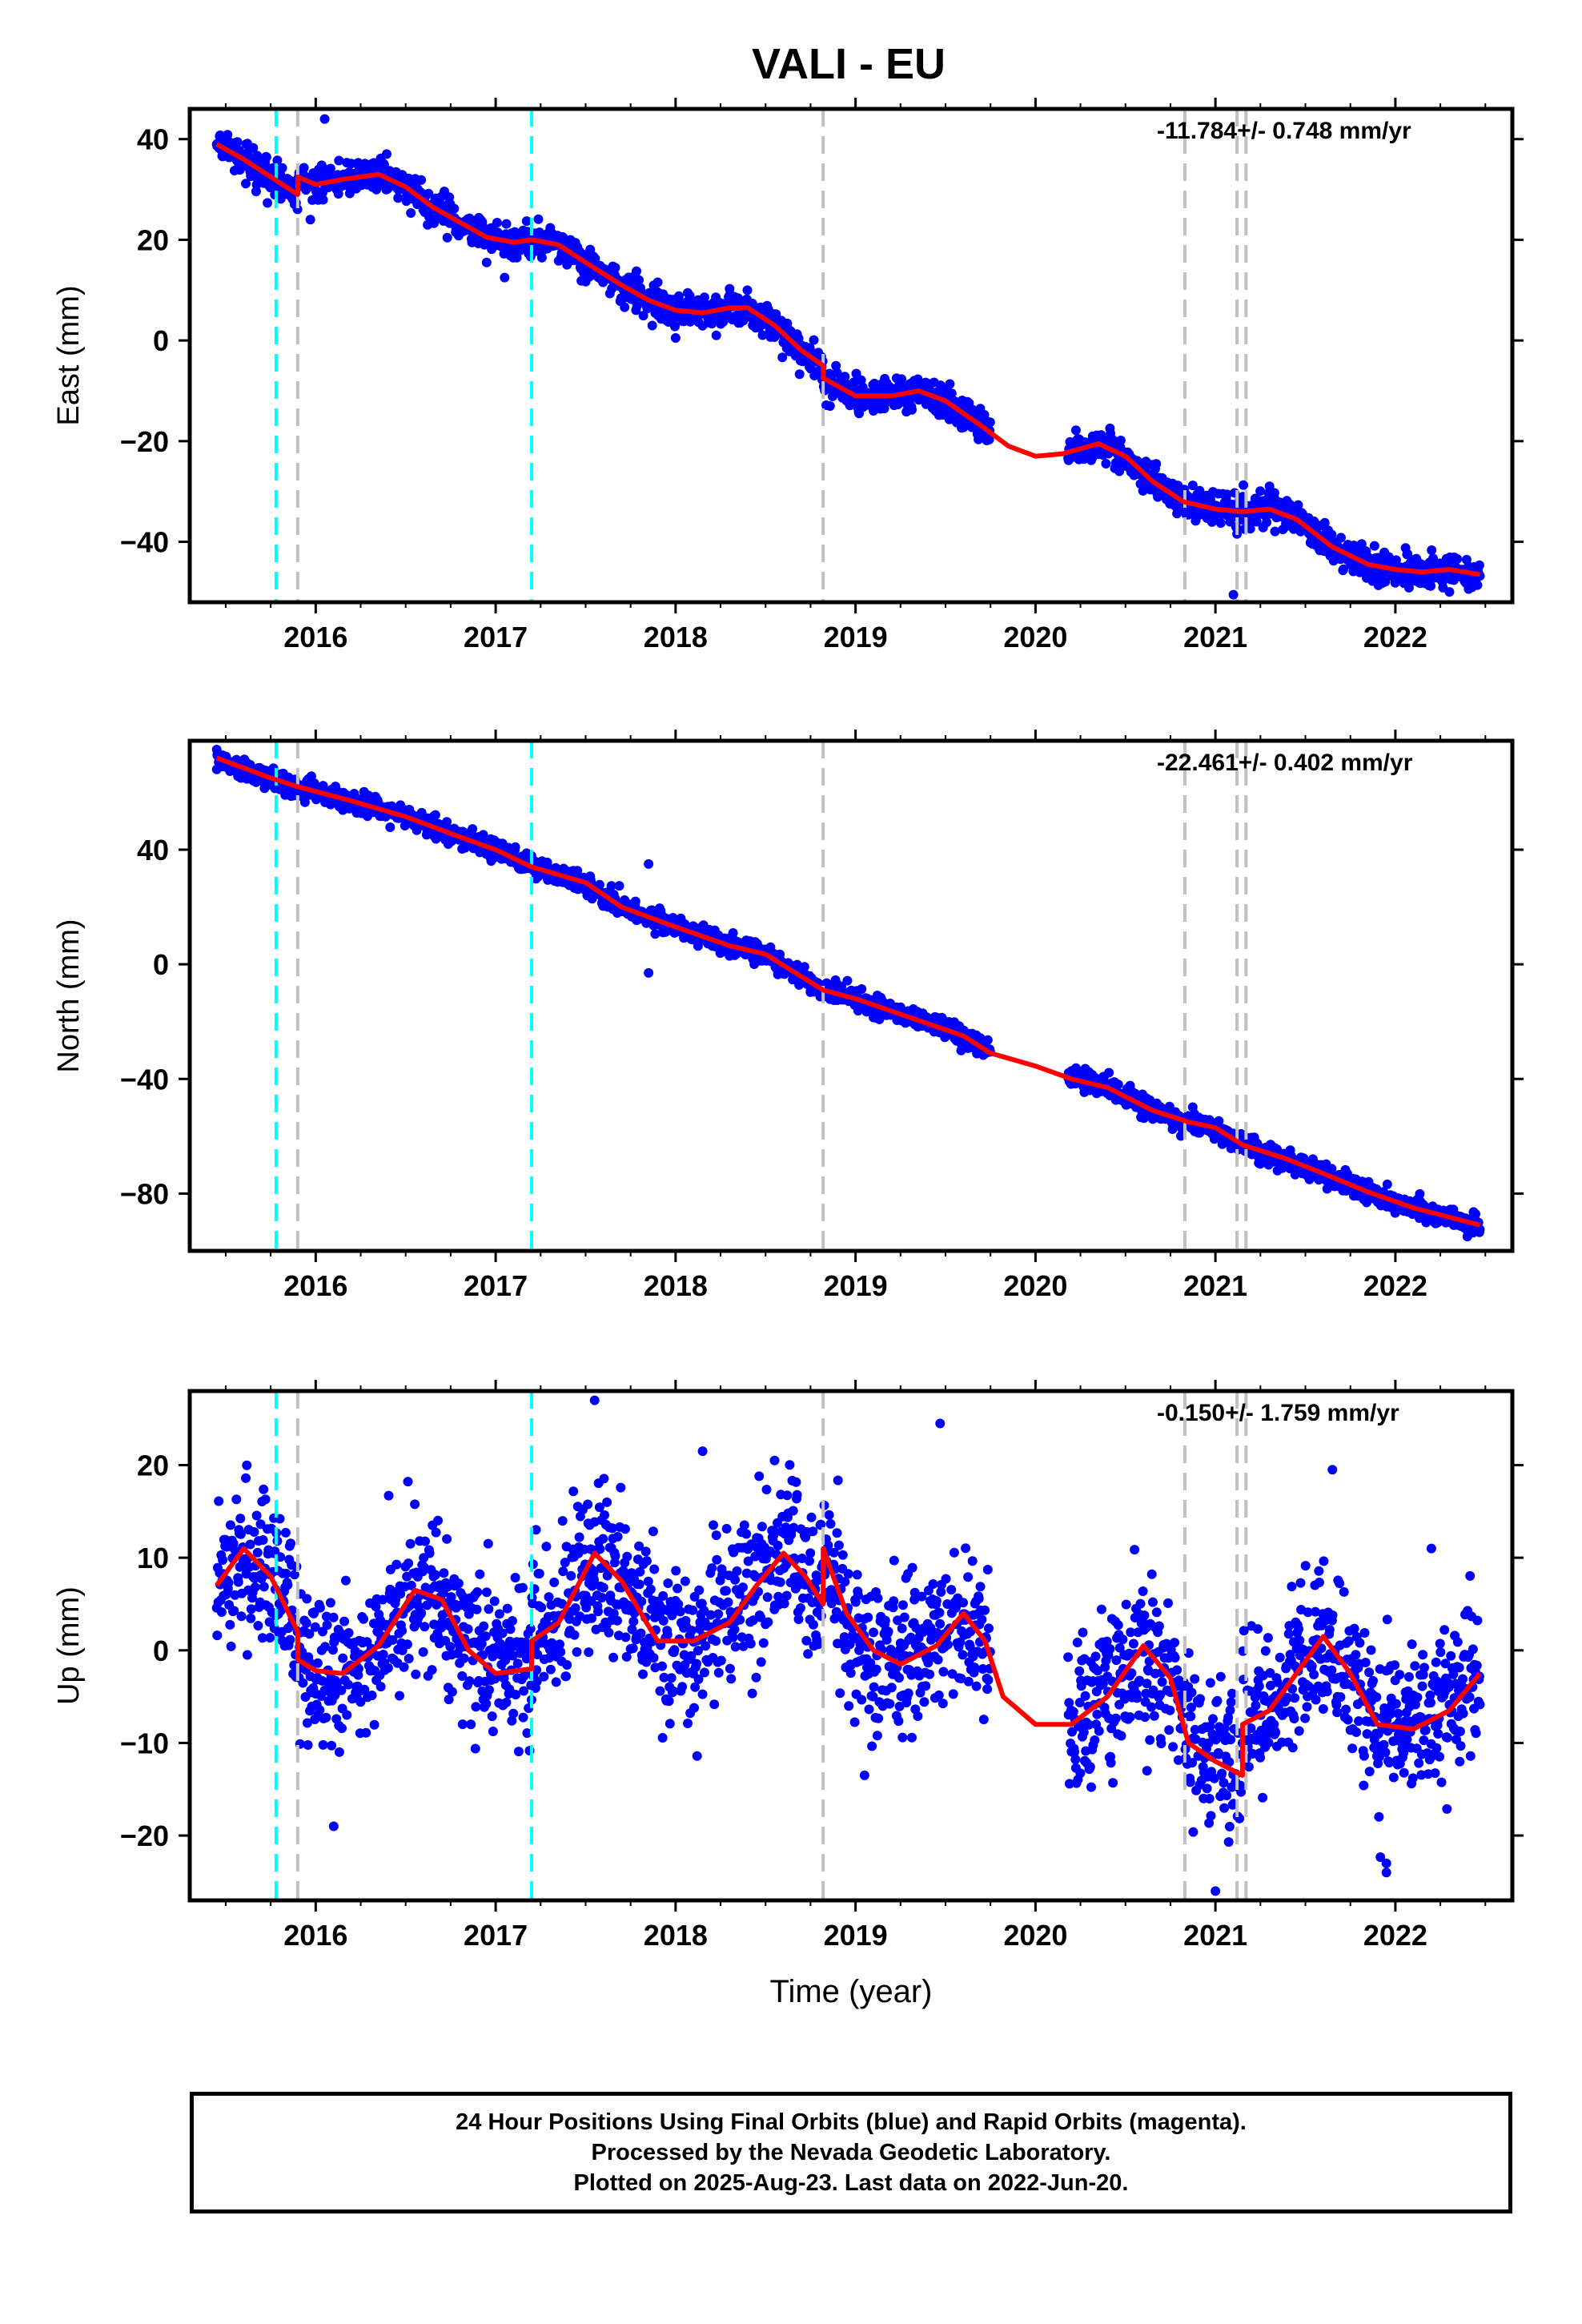  Describe the element at coordinates (161, 964) in the screenshot. I see `y-tick-label: 0` at that location.